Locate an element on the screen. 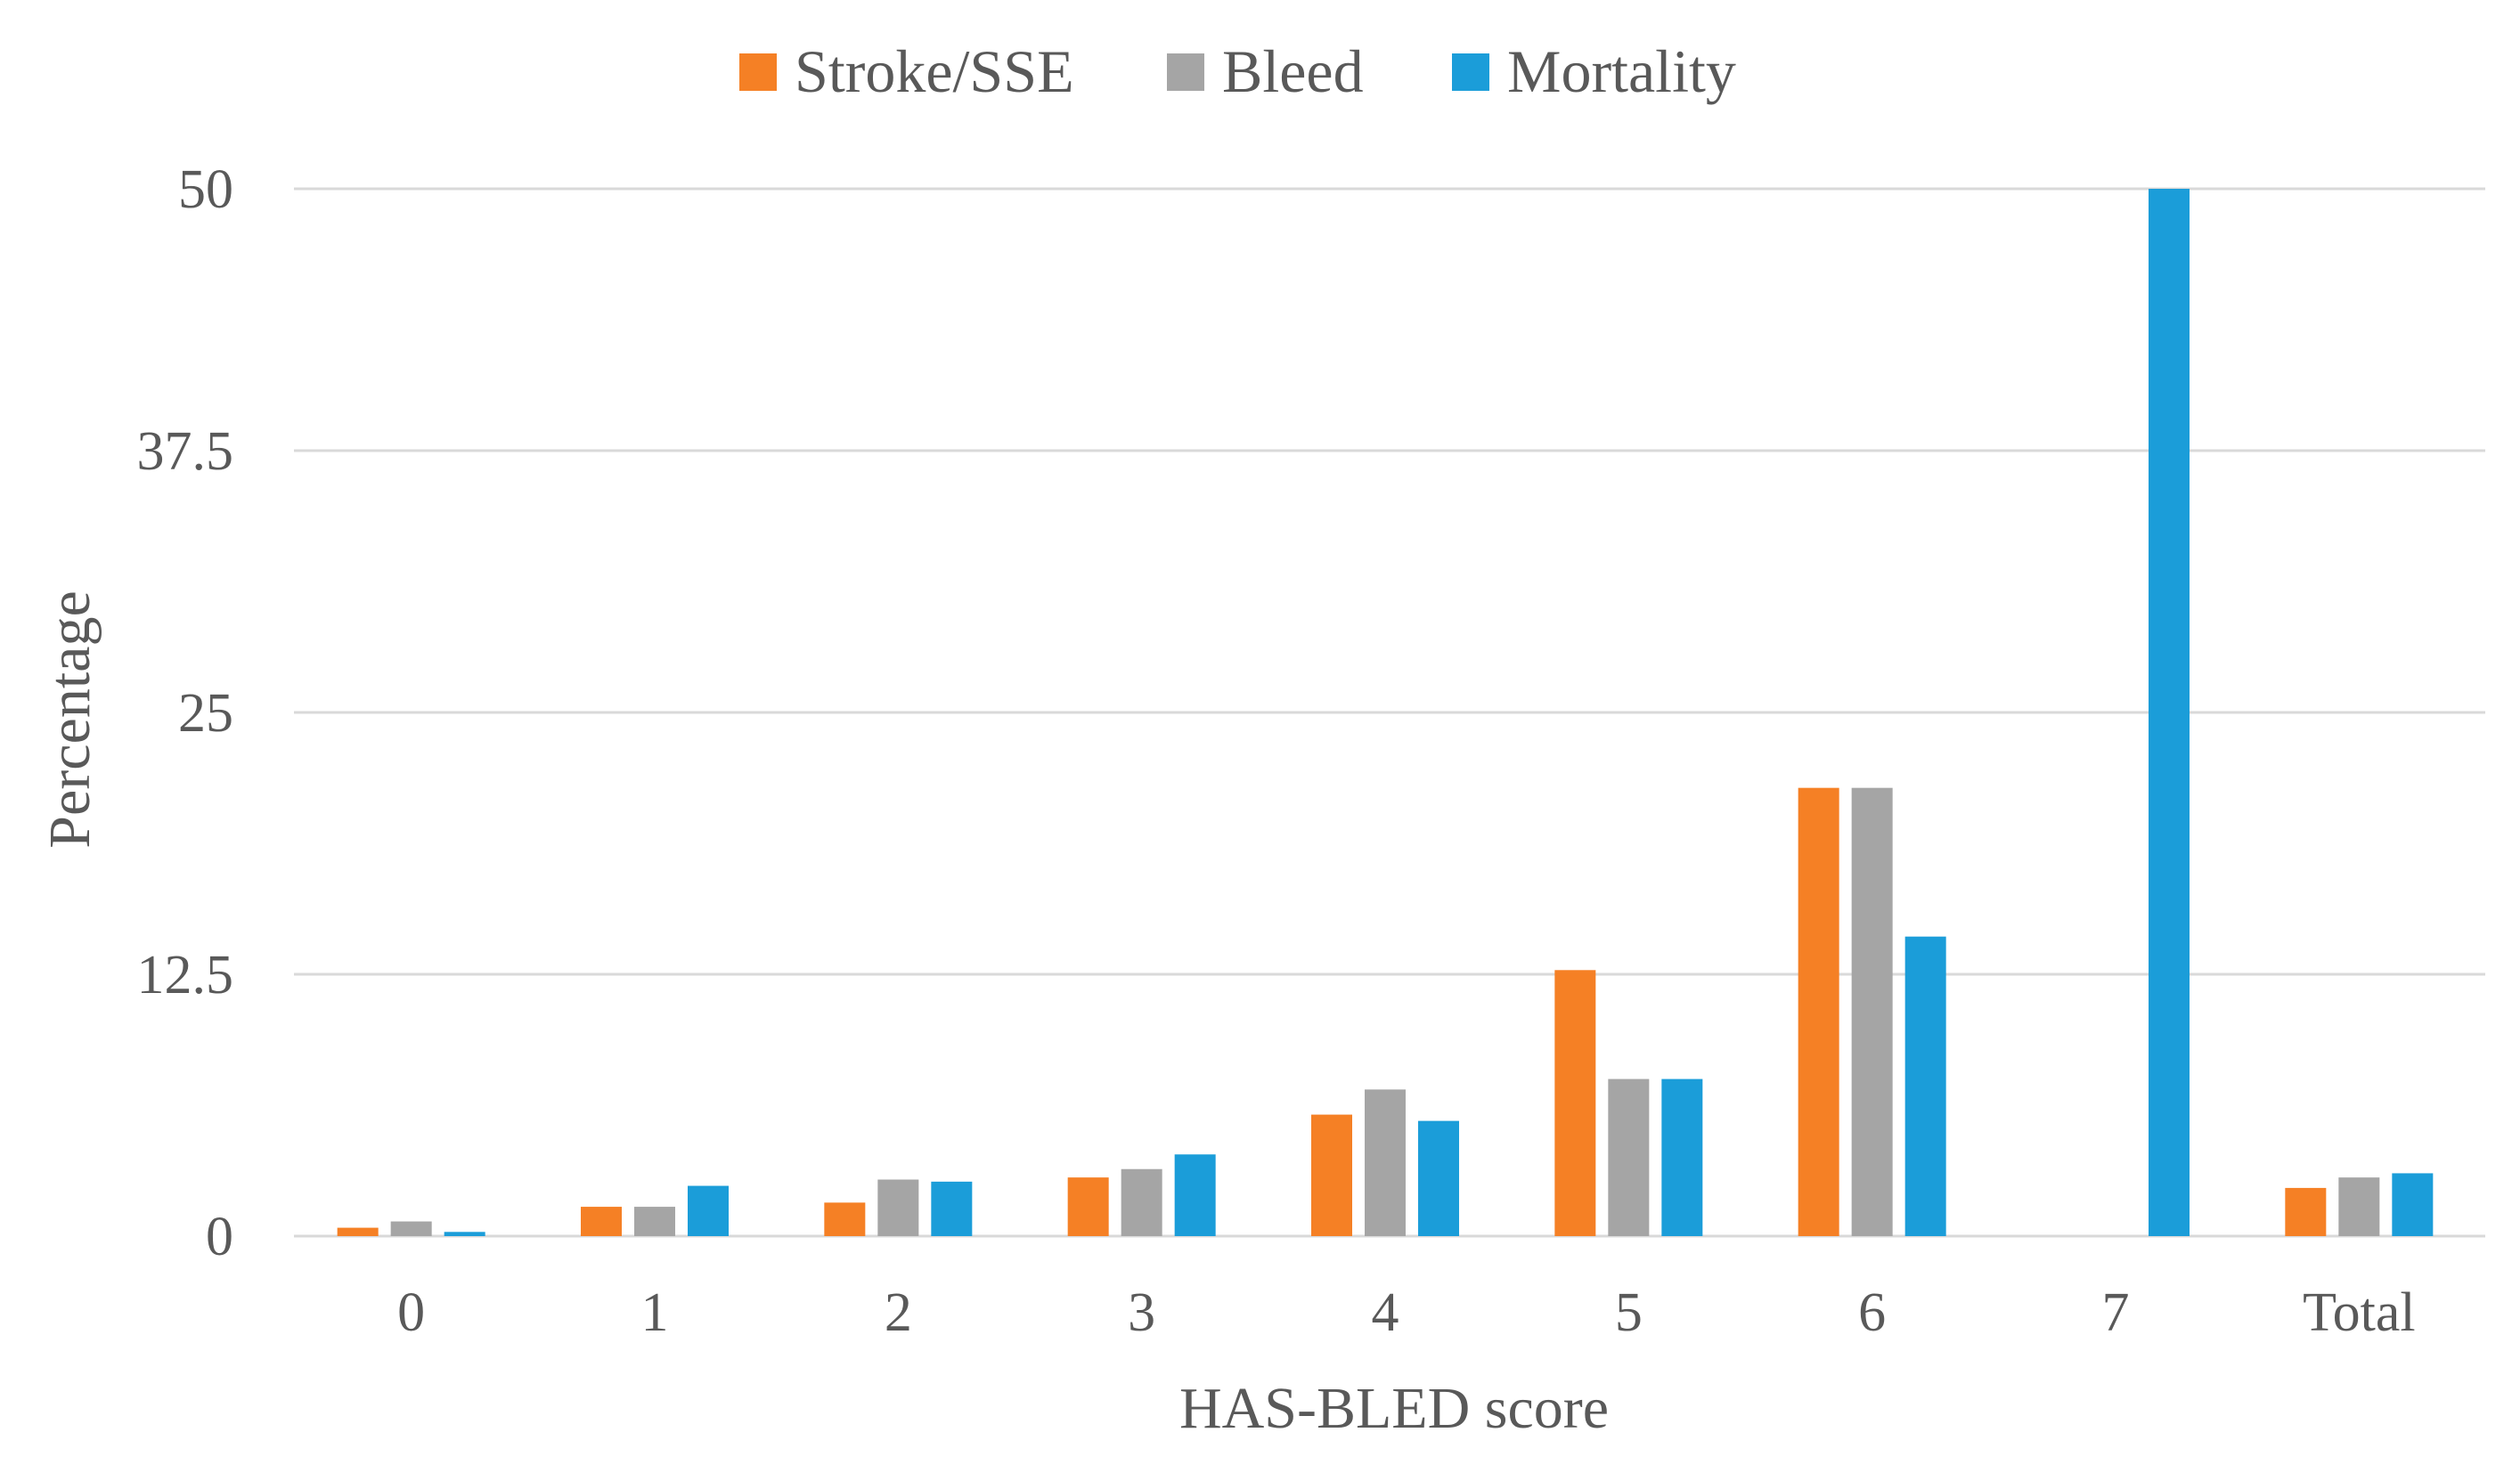  x-tick-label: 1 is located at coordinates (655, 1312).